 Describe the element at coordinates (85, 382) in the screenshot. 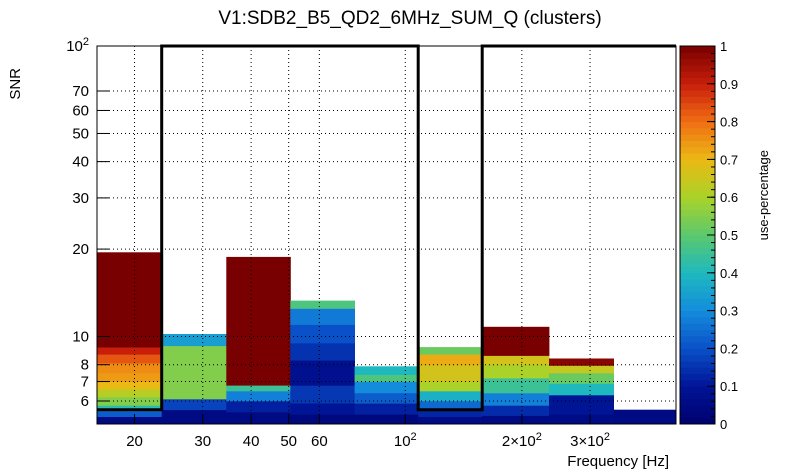

I see `y-tick-label: 7` at that location.